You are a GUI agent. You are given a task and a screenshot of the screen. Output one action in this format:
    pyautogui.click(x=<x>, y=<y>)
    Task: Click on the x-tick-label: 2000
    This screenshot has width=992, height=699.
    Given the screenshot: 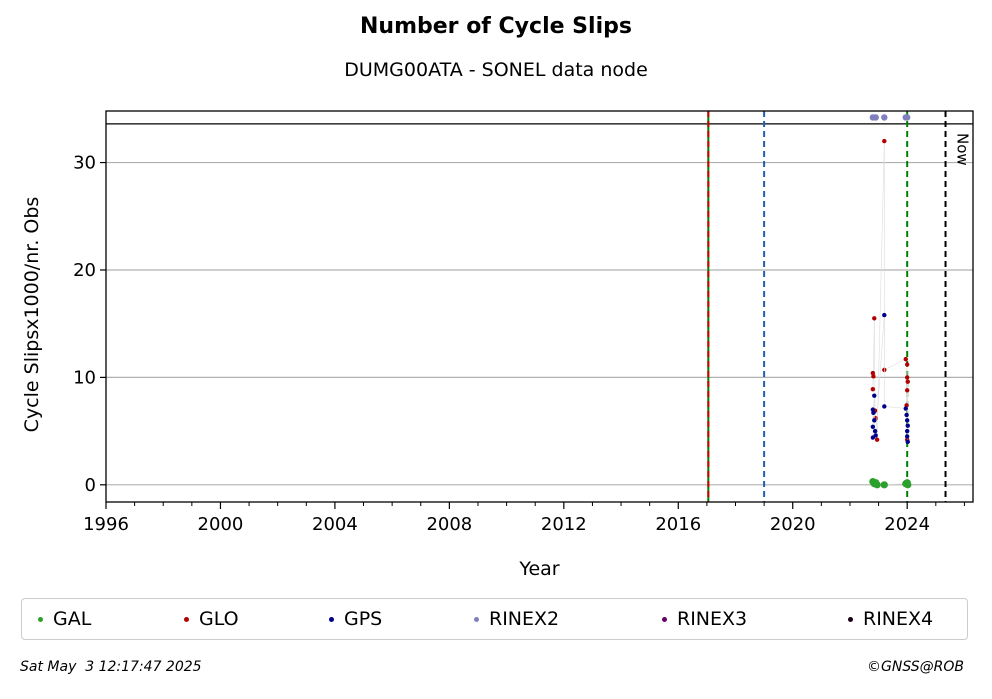 What is the action you would take?
    pyautogui.click(x=221, y=524)
    